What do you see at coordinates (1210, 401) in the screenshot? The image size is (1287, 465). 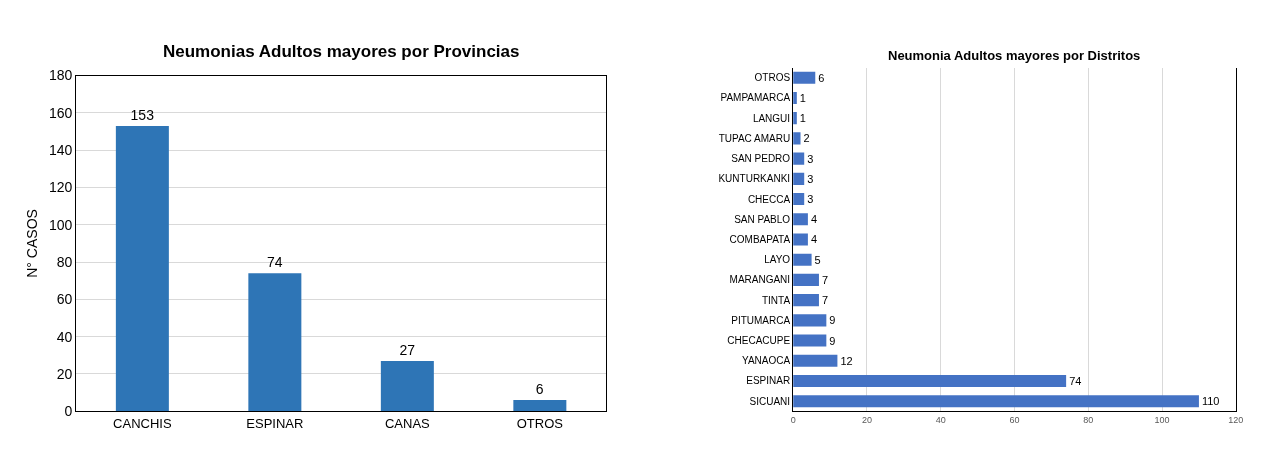 I see `data-label: 110` at bounding box center [1210, 401].